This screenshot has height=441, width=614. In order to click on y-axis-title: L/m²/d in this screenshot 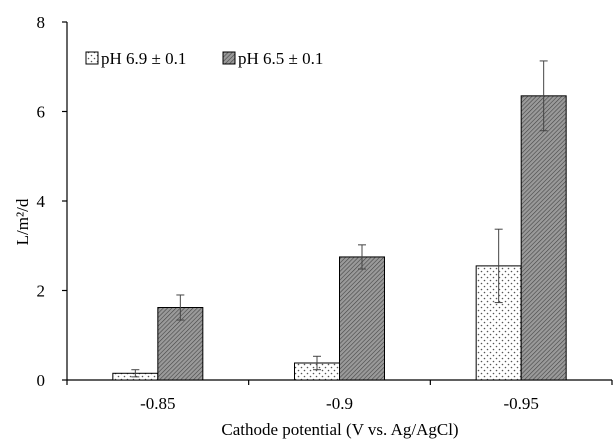, I will do `click(22, 221)`.